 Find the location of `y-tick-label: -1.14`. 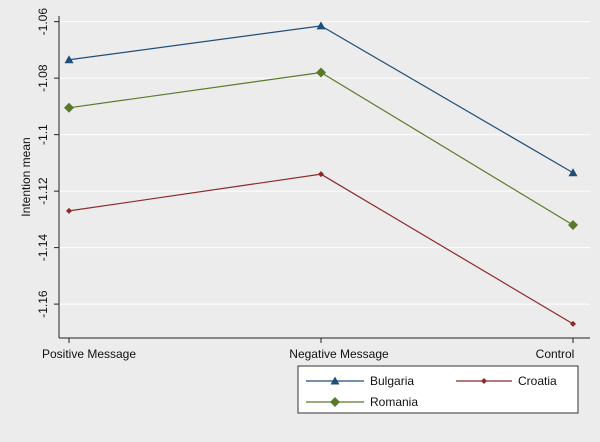

y-tick-label: -1.14 is located at coordinates (43, 248).